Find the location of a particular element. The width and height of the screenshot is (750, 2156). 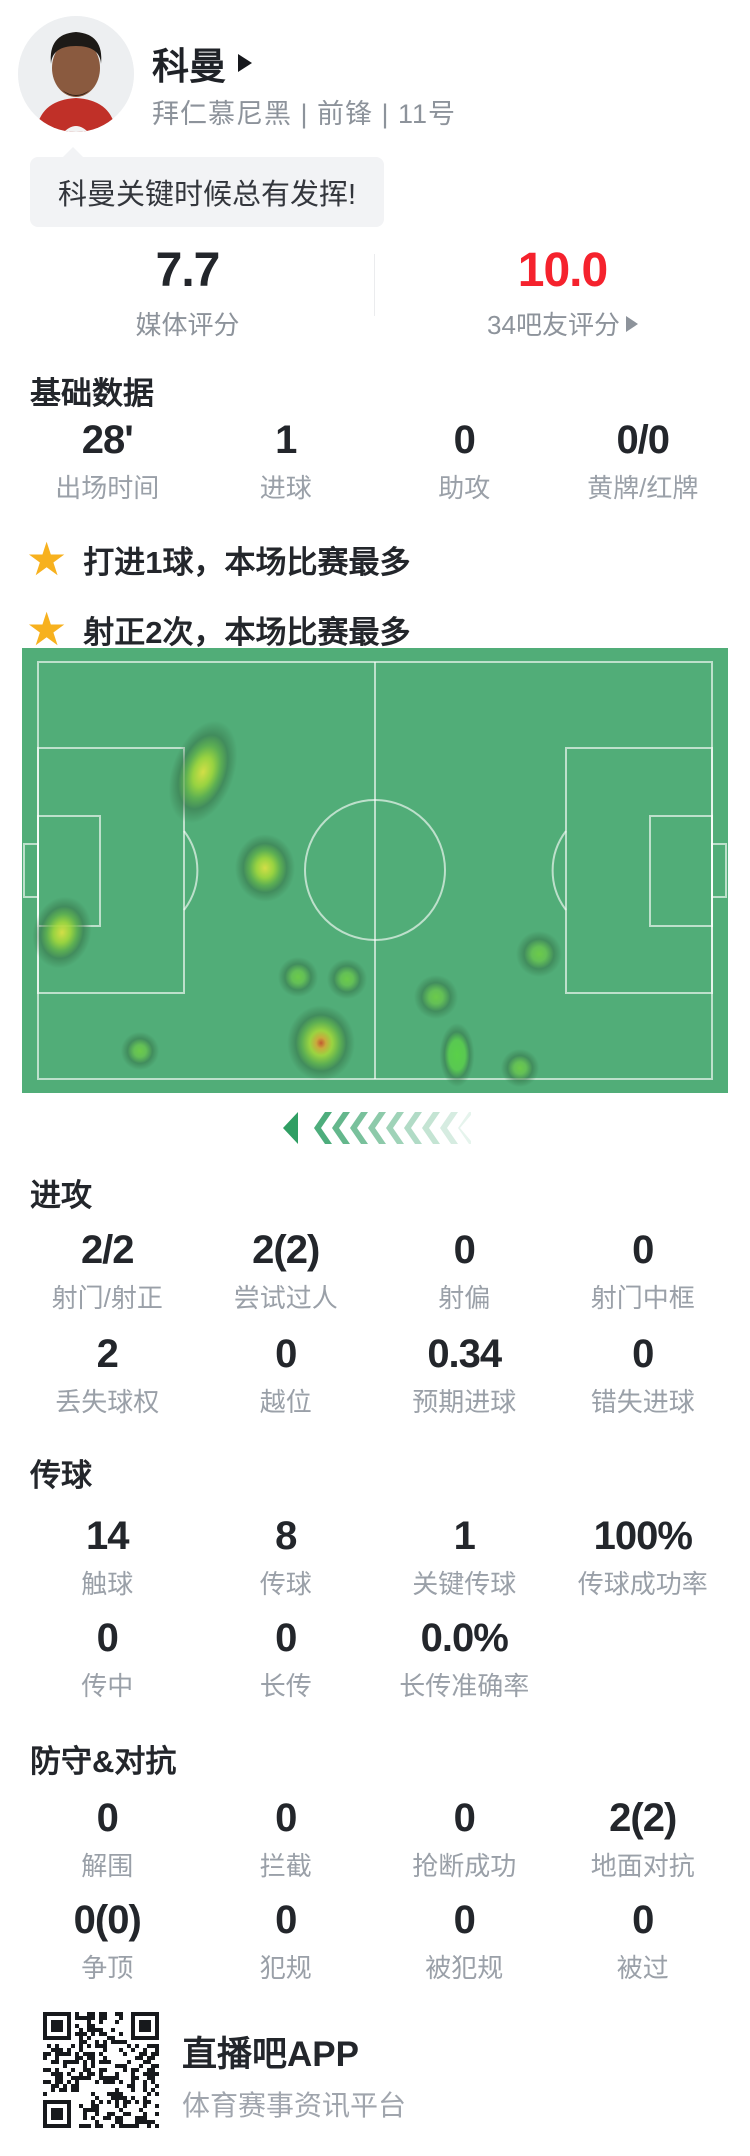

stat-cell: 14 触球 is located at coordinates (107, 1556).